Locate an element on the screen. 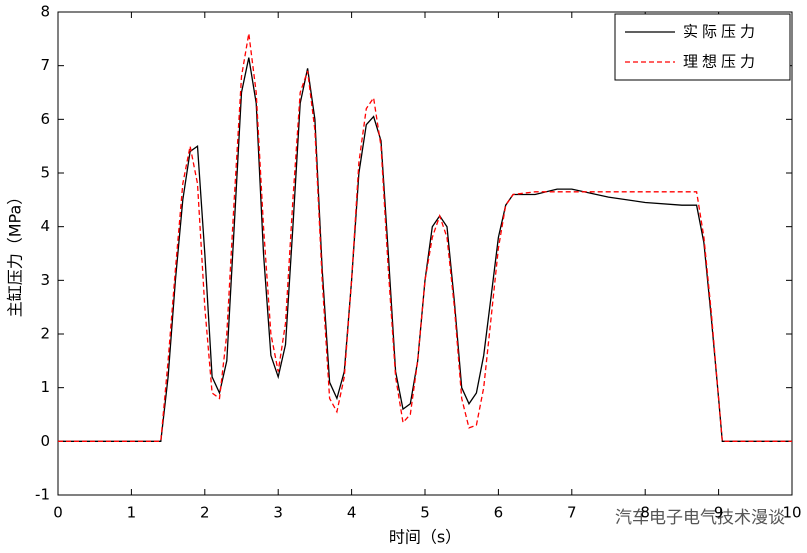 The width and height of the screenshot is (807, 553). y-tick-label: -1 is located at coordinates (42, 495).